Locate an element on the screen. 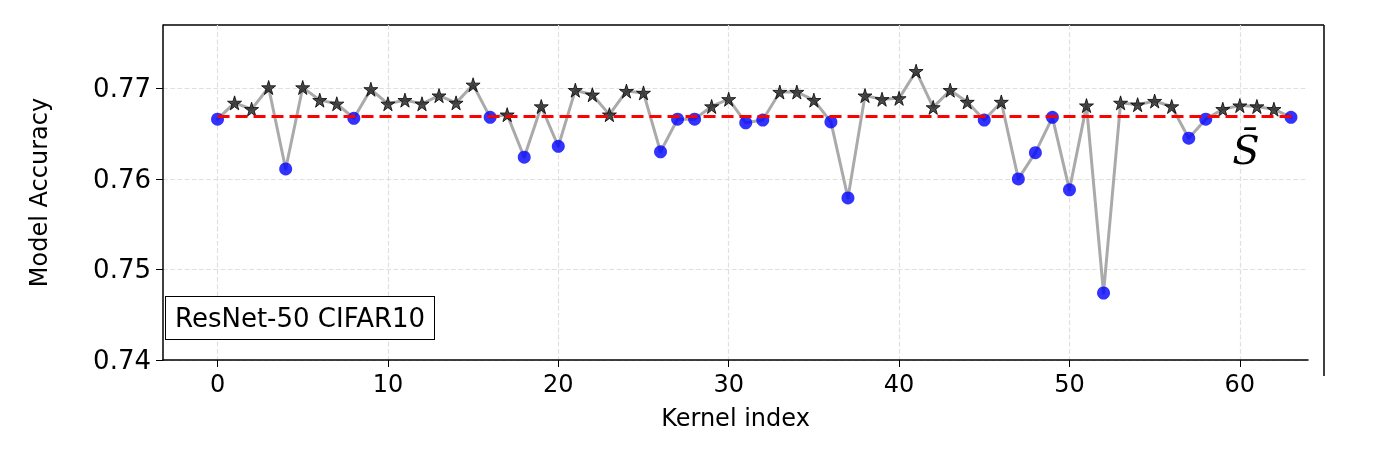  x-tick-label: 30 is located at coordinates (728, 384).